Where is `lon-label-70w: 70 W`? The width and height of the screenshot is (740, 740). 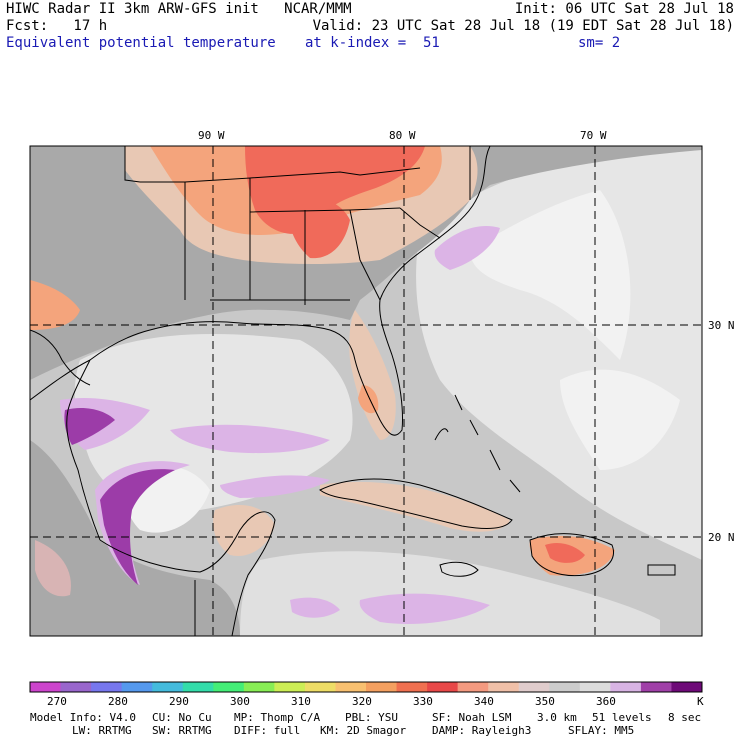
lon-label-70w: 70 W is located at coordinates (593, 135).